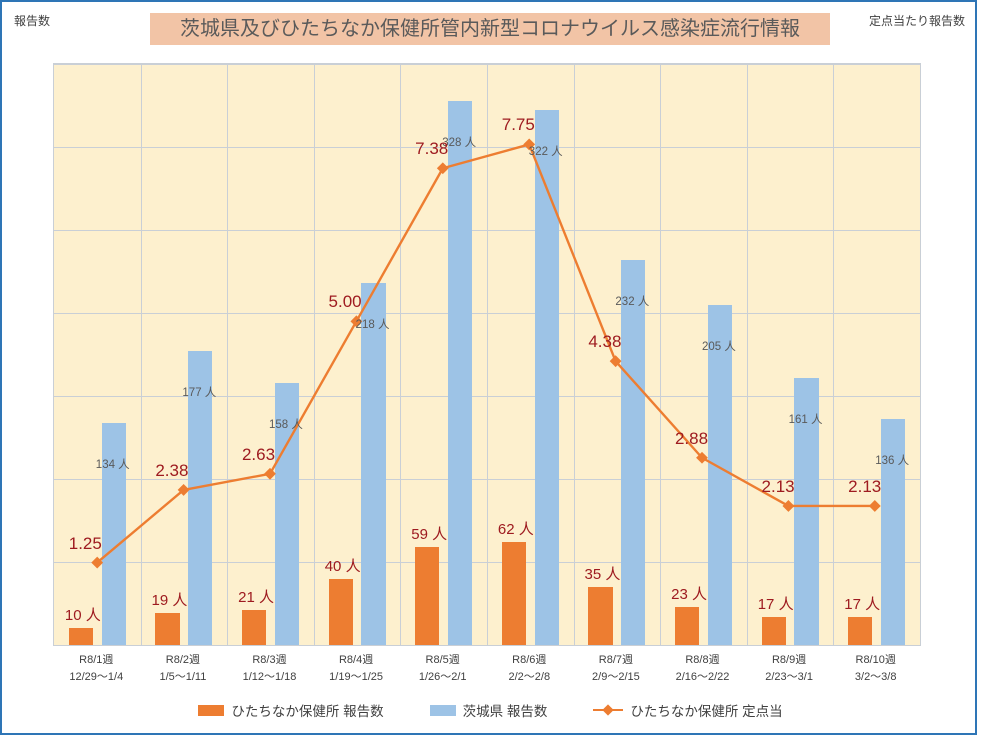 The image size is (981, 739). What do you see at coordinates (183, 677) in the screenshot?
I see `x-axis-date-range-label: 1/5〜1/11` at bounding box center [183, 677].